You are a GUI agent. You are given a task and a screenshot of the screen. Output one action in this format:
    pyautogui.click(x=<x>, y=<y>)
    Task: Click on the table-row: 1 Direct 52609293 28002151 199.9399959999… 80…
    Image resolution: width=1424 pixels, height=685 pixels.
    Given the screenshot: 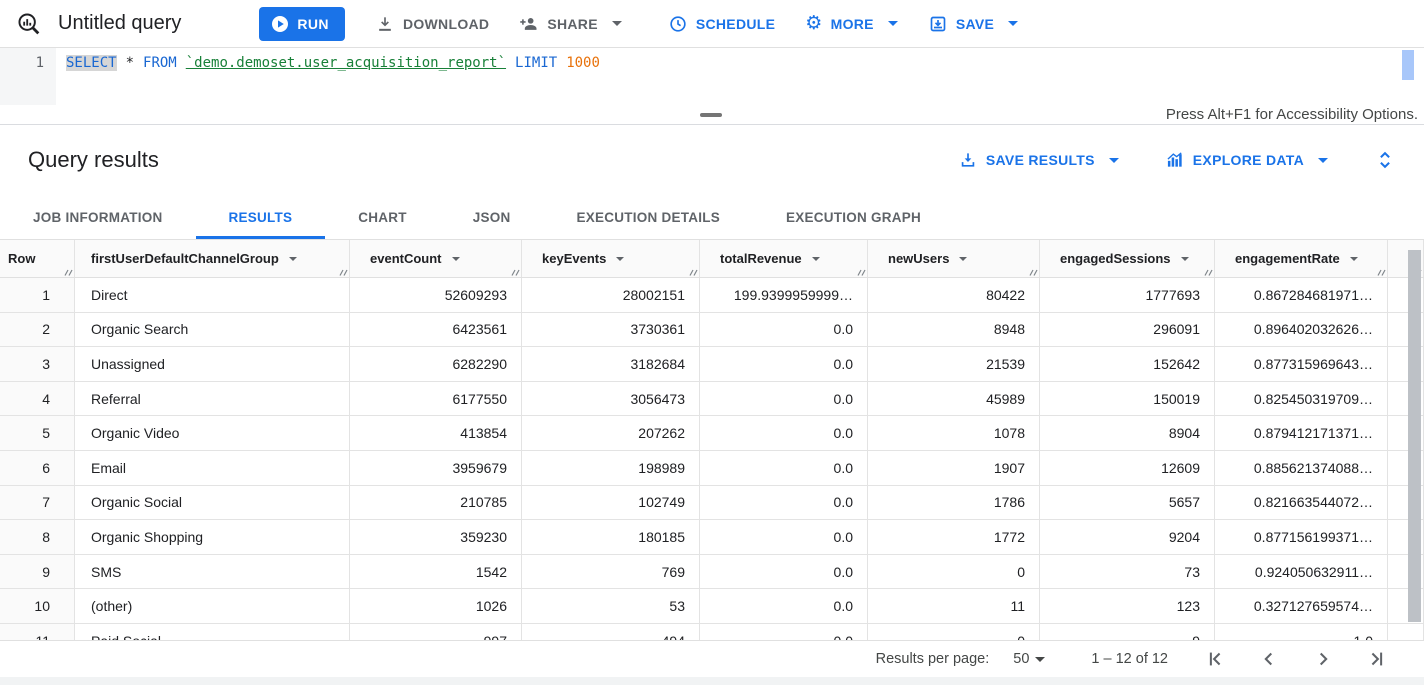 What is the action you would take?
    pyautogui.click(x=712, y=295)
    